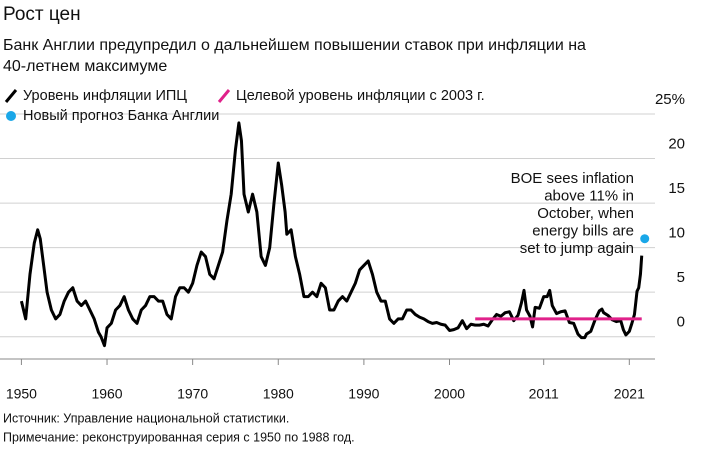 The height and width of the screenshot is (459, 703). Describe the element at coordinates (106, 394) in the screenshot. I see `x-tick-label: 1960` at that location.